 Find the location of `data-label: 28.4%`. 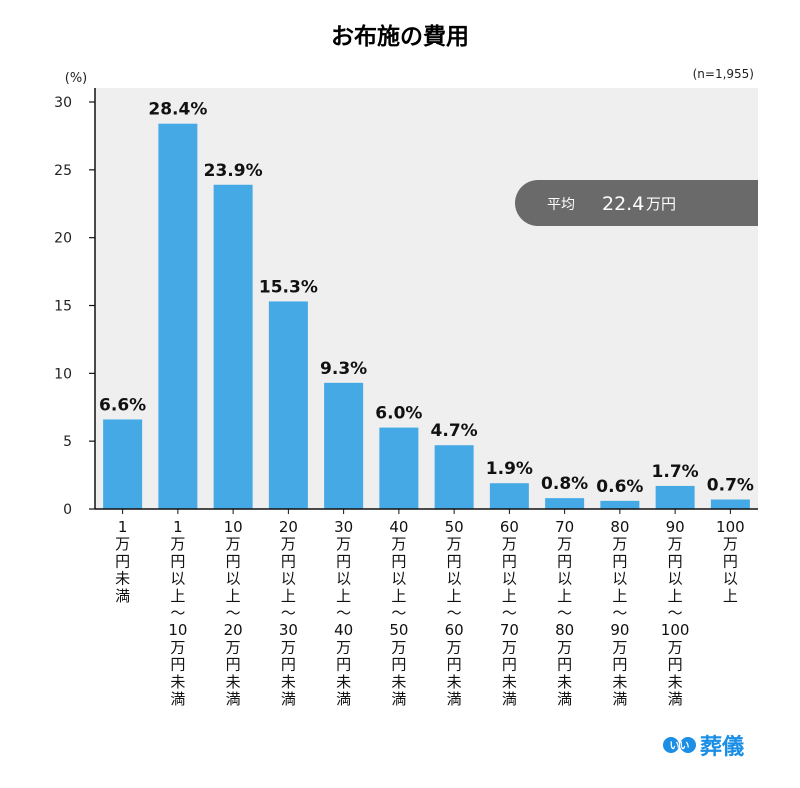

data-label: 28.4% is located at coordinates (177, 110).